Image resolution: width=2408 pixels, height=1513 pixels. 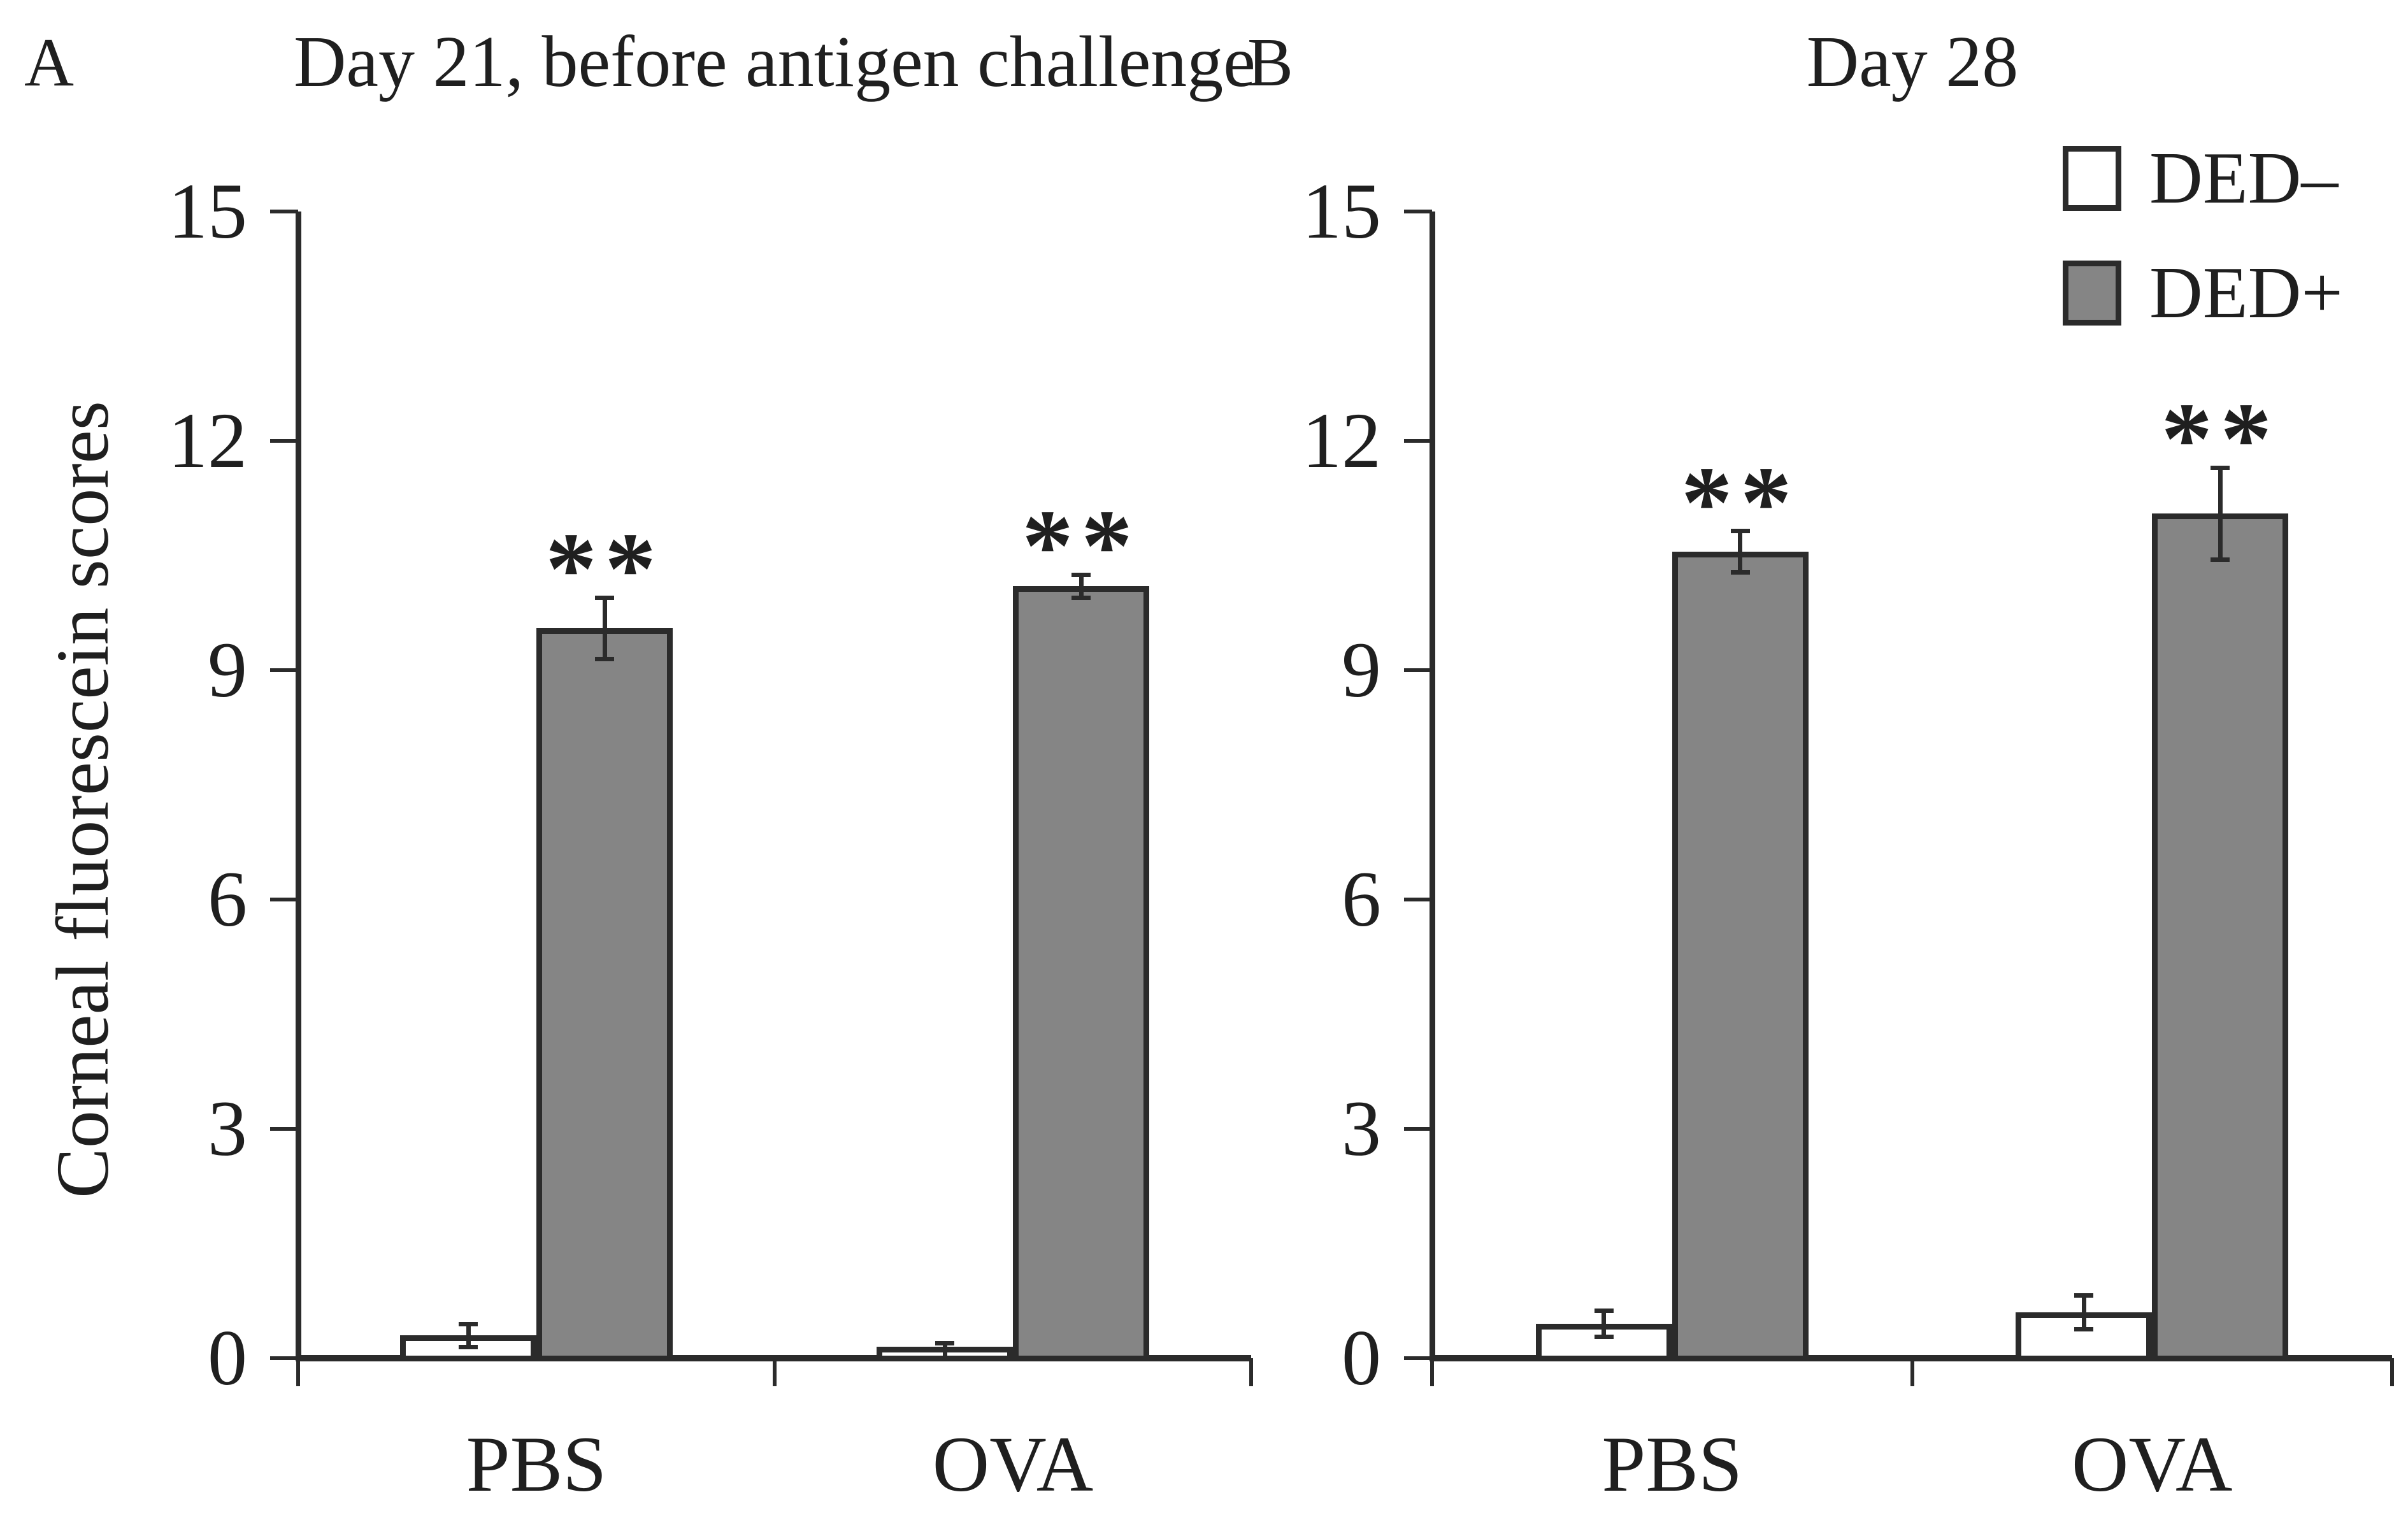 I want to click on panel-a-letter: A, so click(x=49, y=63).